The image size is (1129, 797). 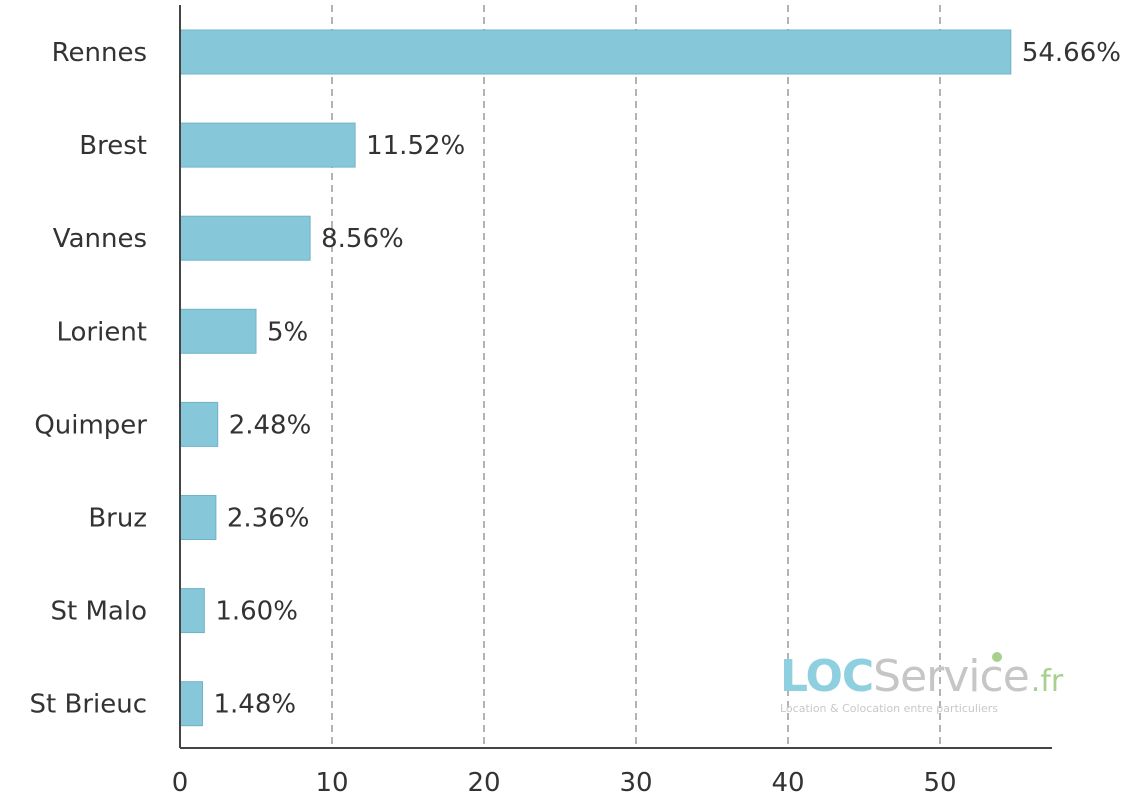 I want to click on category-label: Vannes, so click(x=100, y=239).